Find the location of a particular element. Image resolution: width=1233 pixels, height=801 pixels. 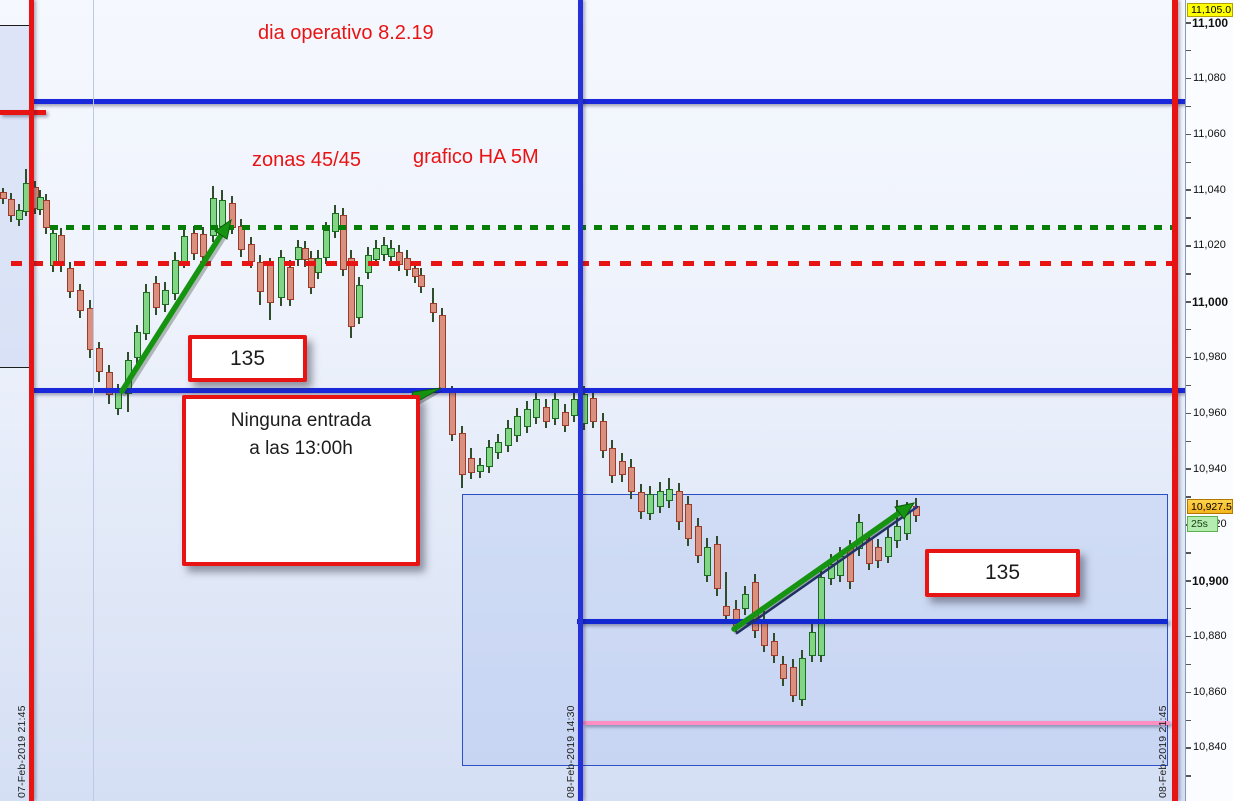

support-mid-line is located at coordinates (609, 390).